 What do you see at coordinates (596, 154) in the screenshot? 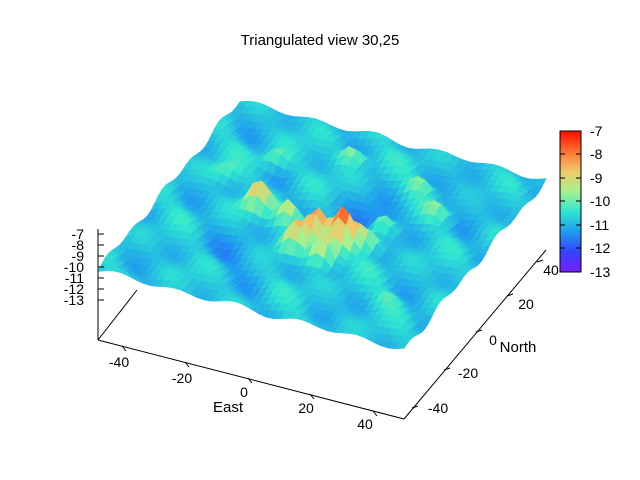
I see `colorbar-tick-label: -8` at bounding box center [596, 154].